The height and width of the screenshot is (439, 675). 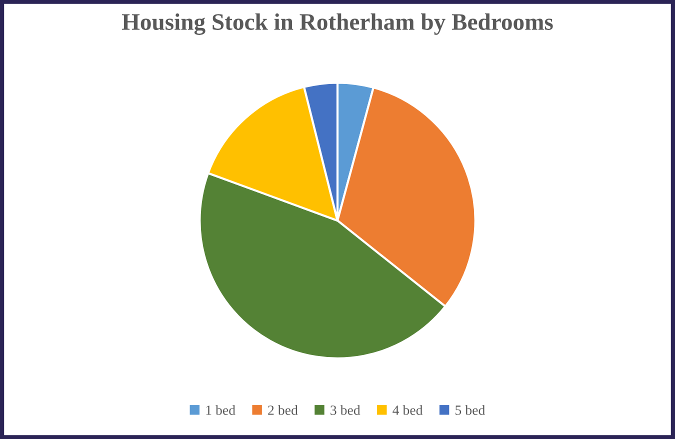 What do you see at coordinates (283, 410) in the screenshot?
I see `legend-label: 2 bed` at bounding box center [283, 410].